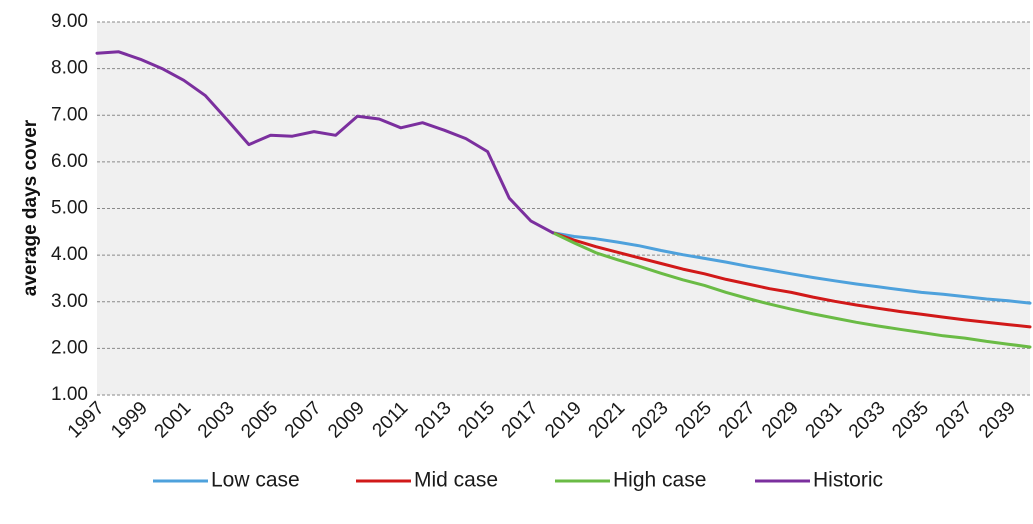 The width and height of the screenshot is (1033, 524). What do you see at coordinates (69, 347) in the screenshot?
I see `y-tick-label: 2.00` at bounding box center [69, 347].